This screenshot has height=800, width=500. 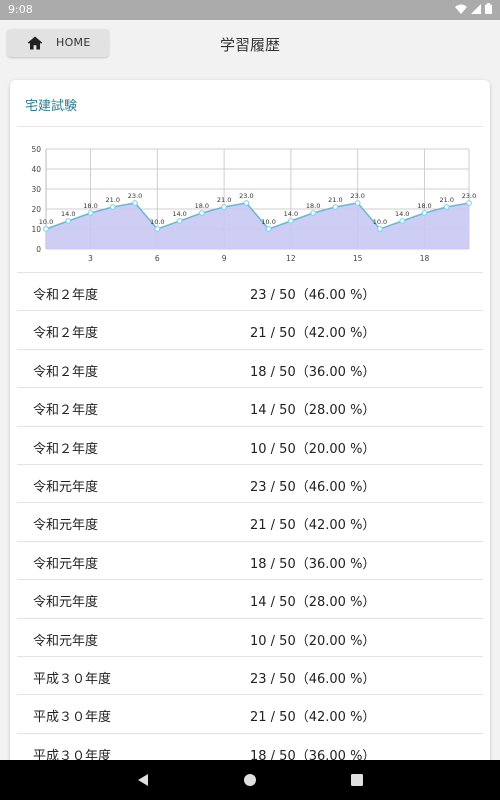 I want to click on battery-icon, so click(x=488, y=8).